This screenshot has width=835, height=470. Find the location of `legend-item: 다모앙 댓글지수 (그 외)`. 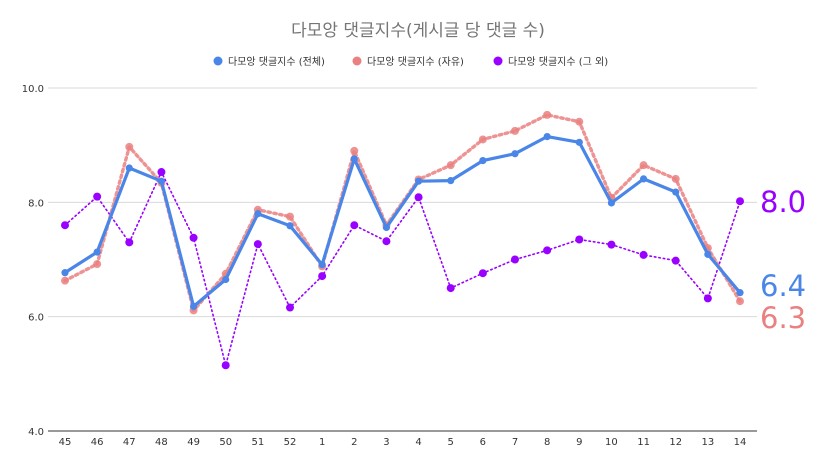

legend-item: 다모앙 댓글지수 (그 외) is located at coordinates (550, 62).